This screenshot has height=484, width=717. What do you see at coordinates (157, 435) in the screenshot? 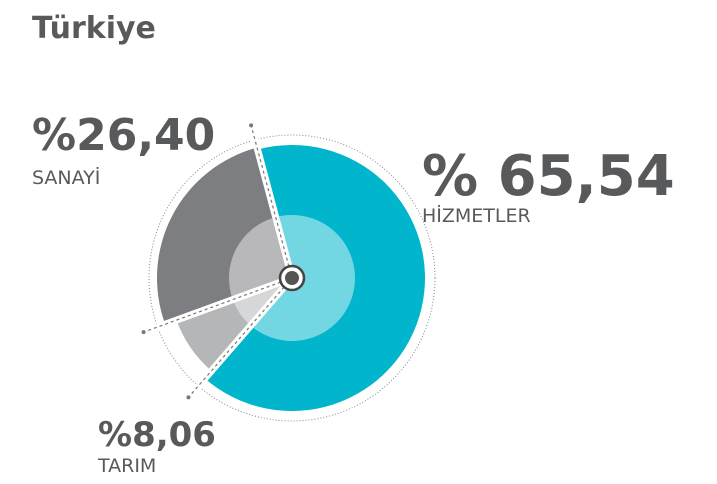
I see `value-label: %8,06` at bounding box center [157, 435].